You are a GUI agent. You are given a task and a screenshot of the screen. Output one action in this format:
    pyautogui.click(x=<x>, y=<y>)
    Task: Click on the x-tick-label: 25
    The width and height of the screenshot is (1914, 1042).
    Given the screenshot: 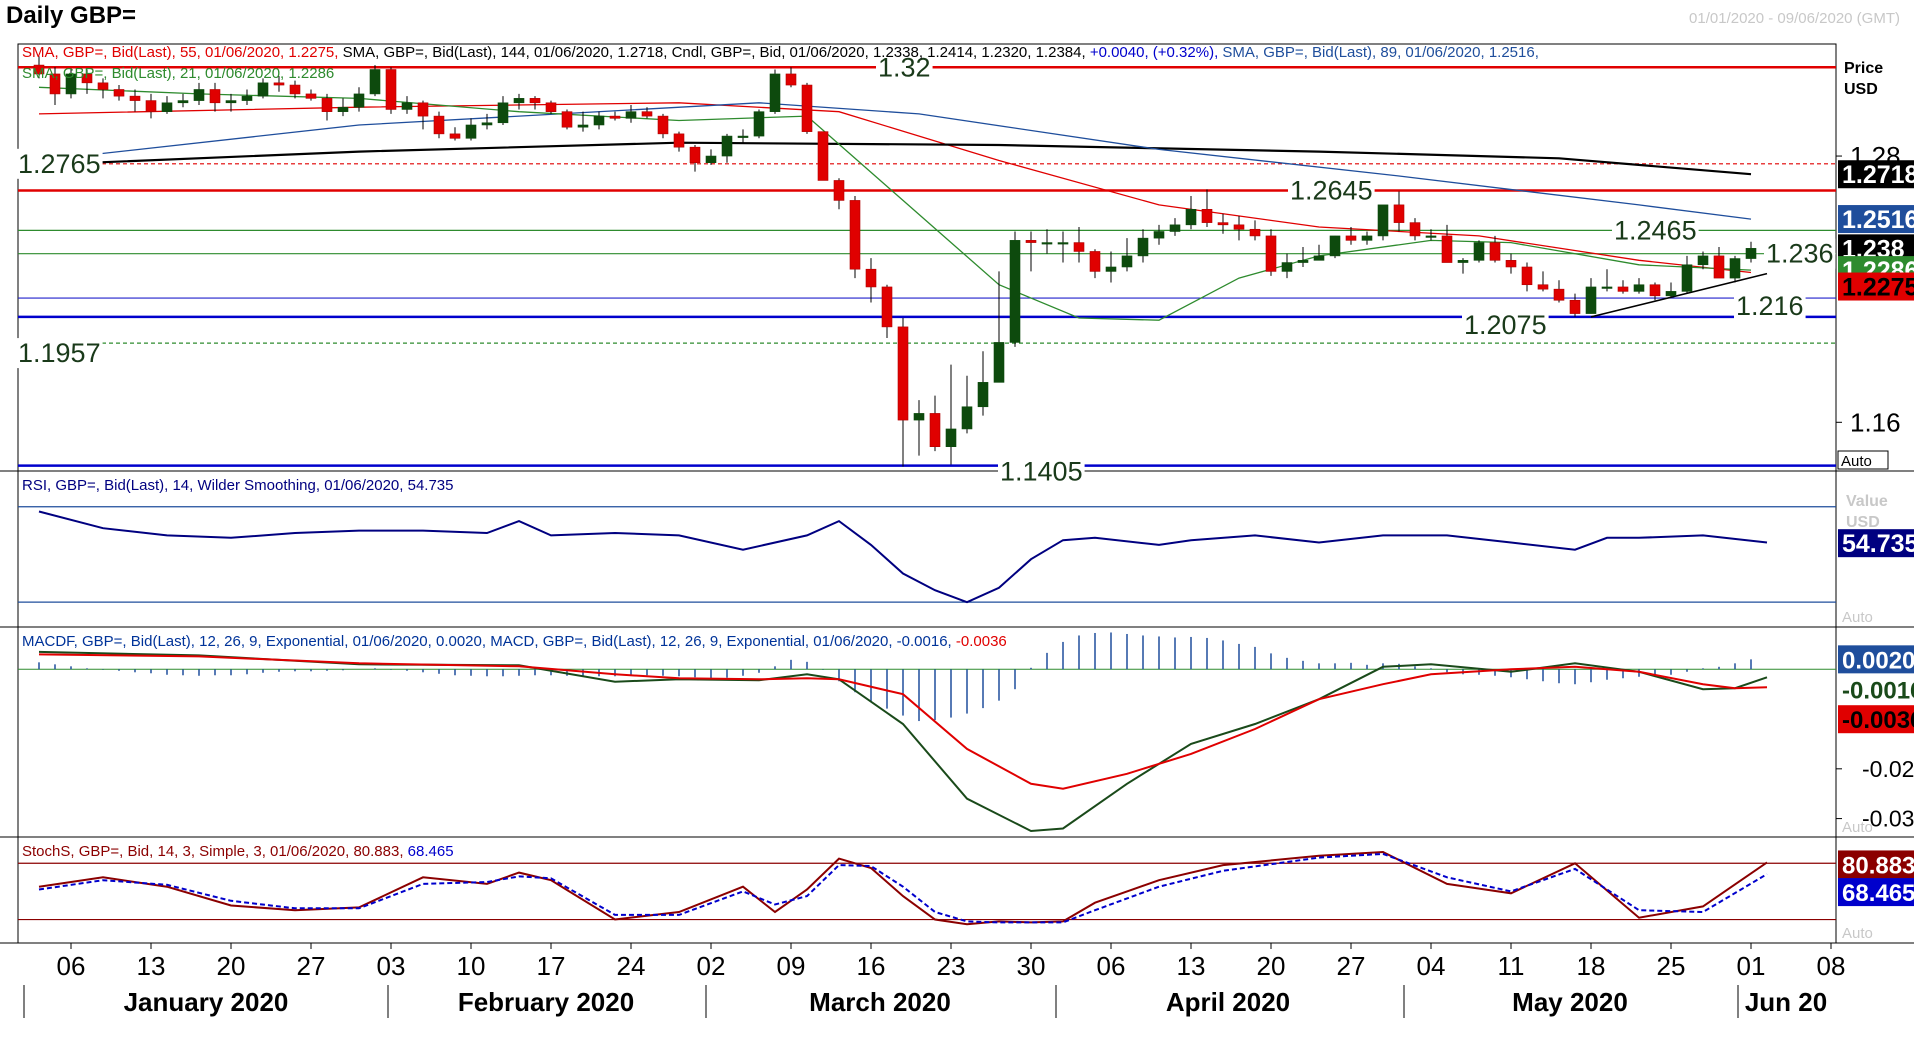 What is the action you would take?
    pyautogui.click(x=1671, y=966)
    